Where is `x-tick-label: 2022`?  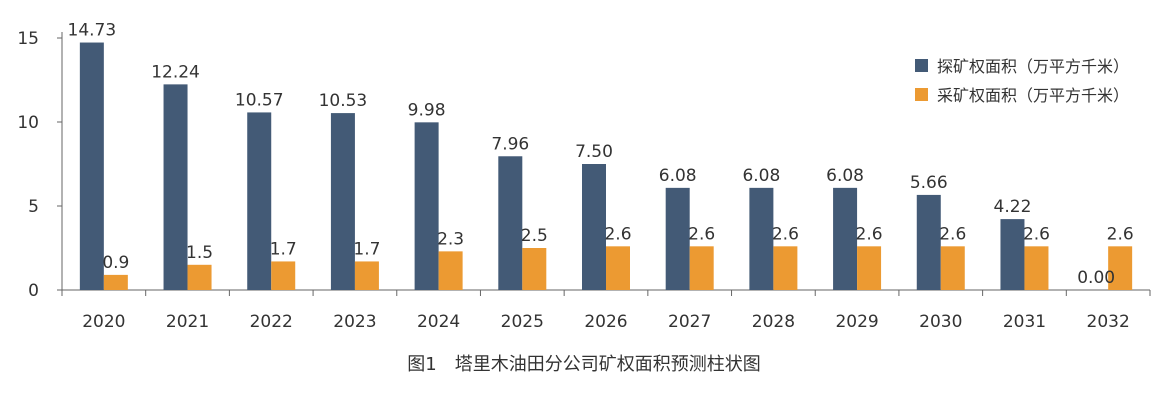
x-tick-label: 2022 is located at coordinates (271, 322).